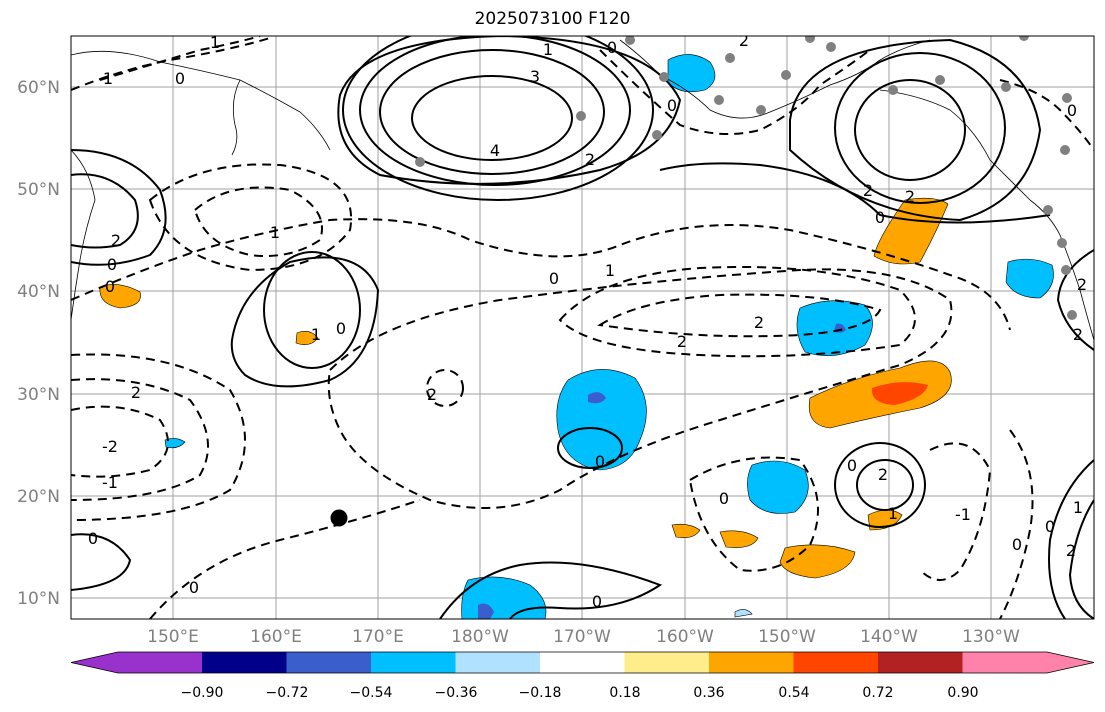 Image resolution: width=1105 pixels, height=712 pixels. I want to click on orange-patch-japan, so click(120, 296).